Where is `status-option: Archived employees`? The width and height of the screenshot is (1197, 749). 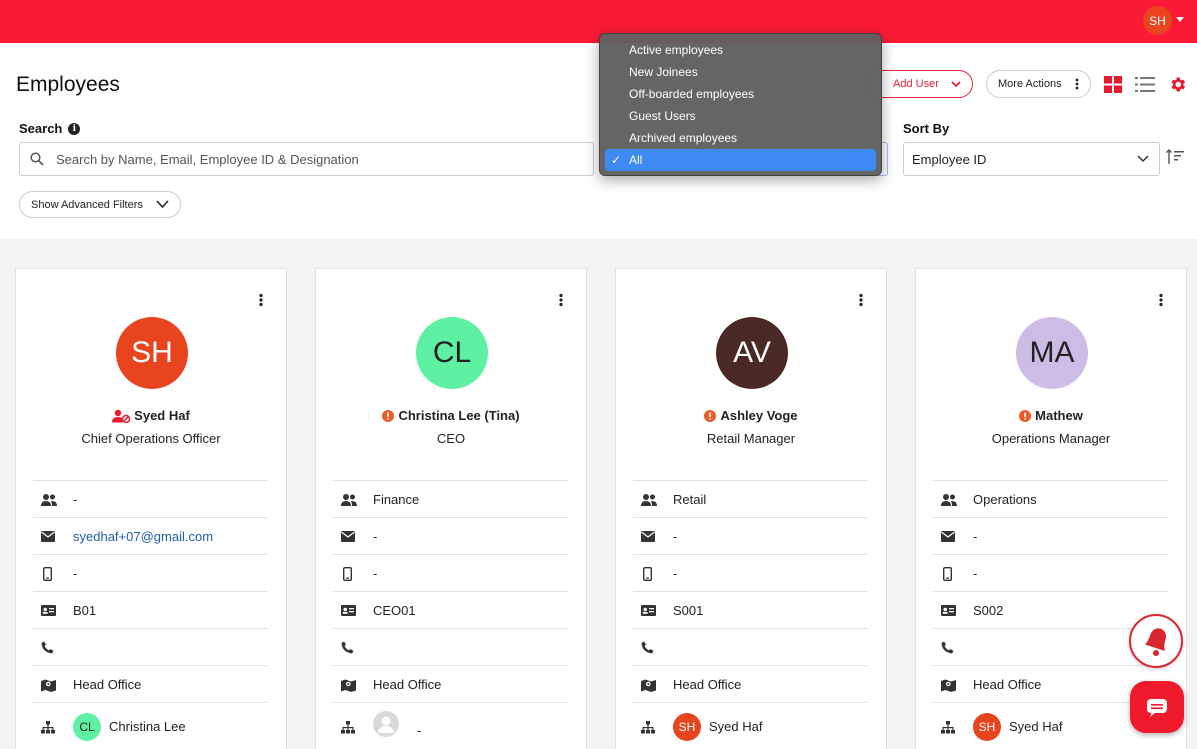 status-option: Archived employees is located at coordinates (740, 138).